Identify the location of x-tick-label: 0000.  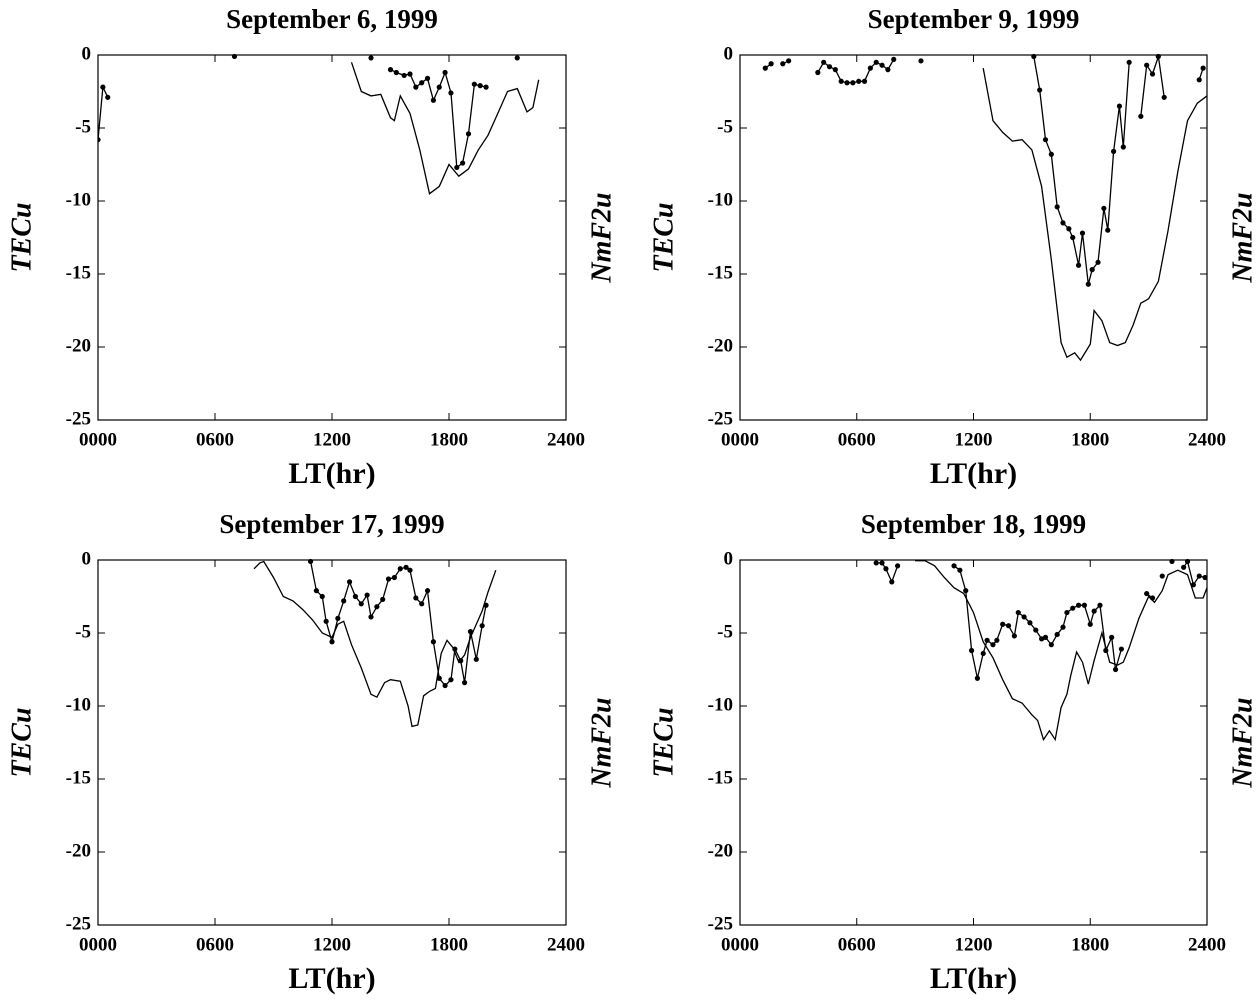
(740, 944).